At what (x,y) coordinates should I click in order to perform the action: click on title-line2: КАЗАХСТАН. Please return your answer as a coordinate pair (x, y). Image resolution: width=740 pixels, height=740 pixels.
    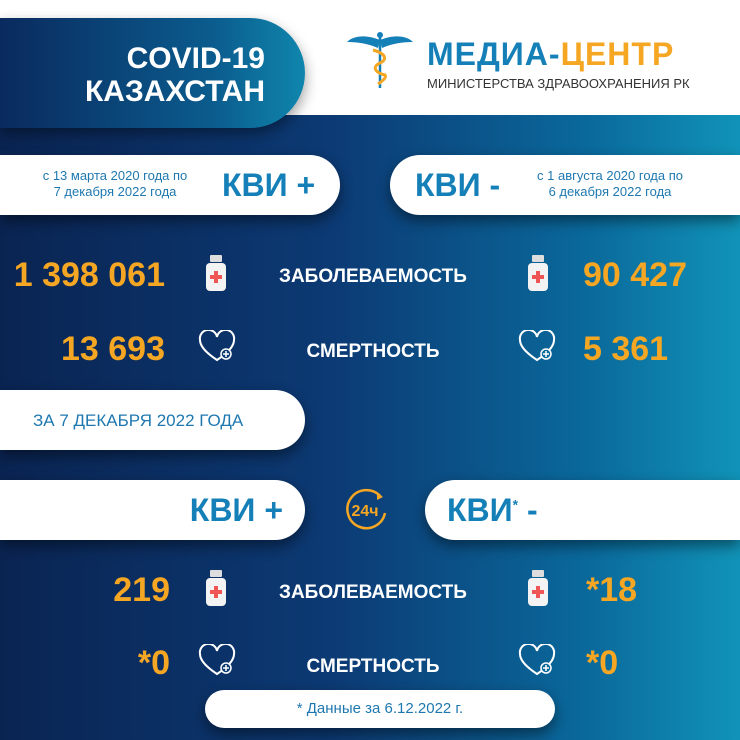
    Looking at the image, I should click on (175, 91).